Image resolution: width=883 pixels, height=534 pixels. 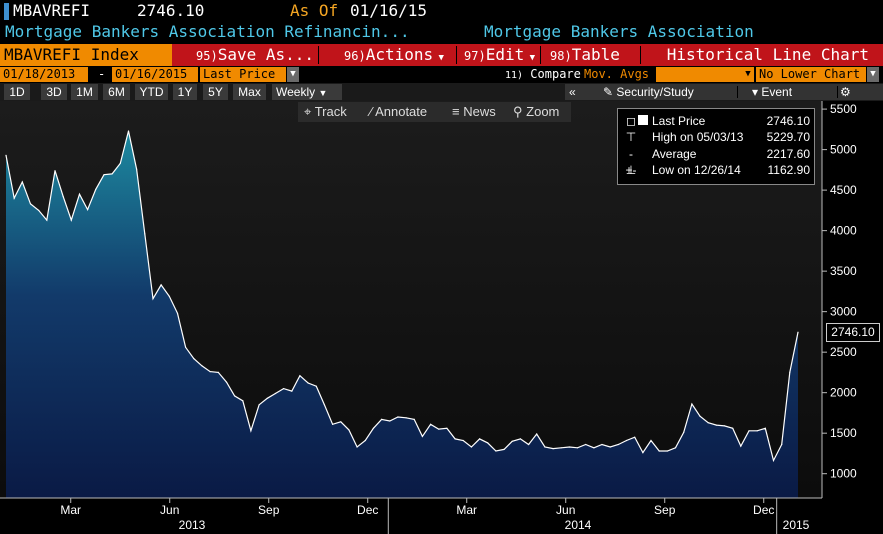 I want to click on lower-chart-dropdown-icon: ▼, so click(x=873, y=74).